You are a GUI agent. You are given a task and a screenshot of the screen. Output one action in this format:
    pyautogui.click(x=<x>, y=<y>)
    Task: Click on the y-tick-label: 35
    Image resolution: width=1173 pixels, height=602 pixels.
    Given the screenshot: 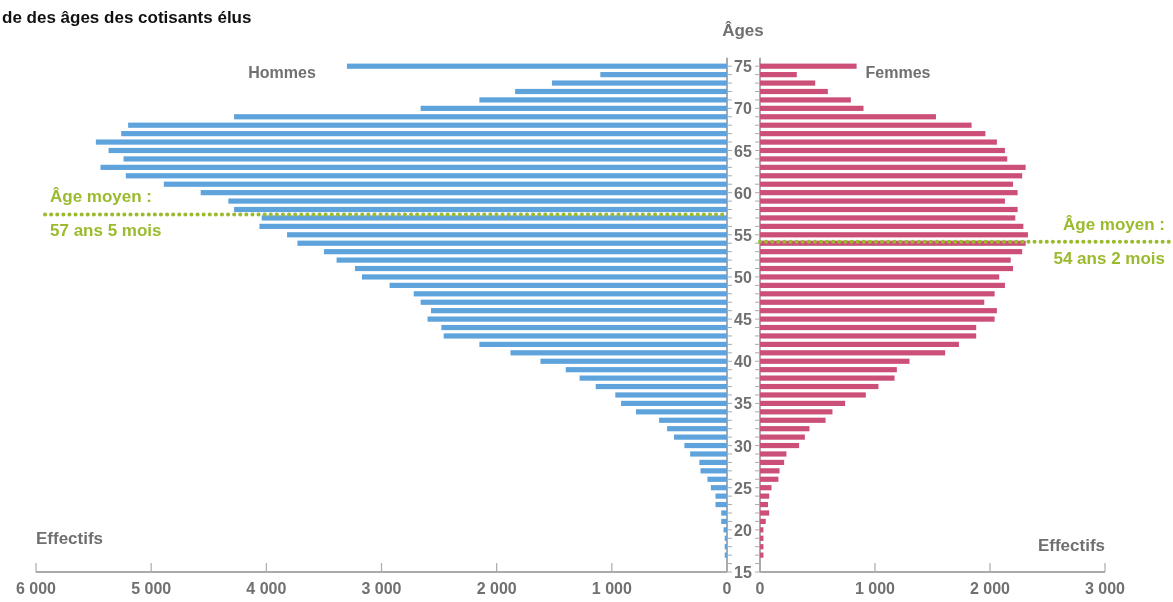 What is the action you would take?
    pyautogui.click(x=743, y=404)
    